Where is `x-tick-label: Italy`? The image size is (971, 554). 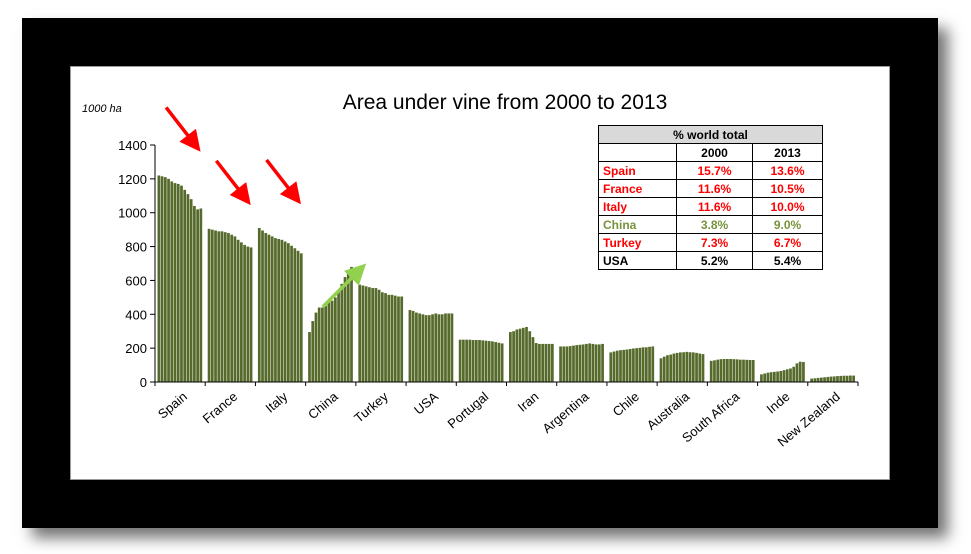
x-tick-label: Italy is located at coordinates (277, 401).